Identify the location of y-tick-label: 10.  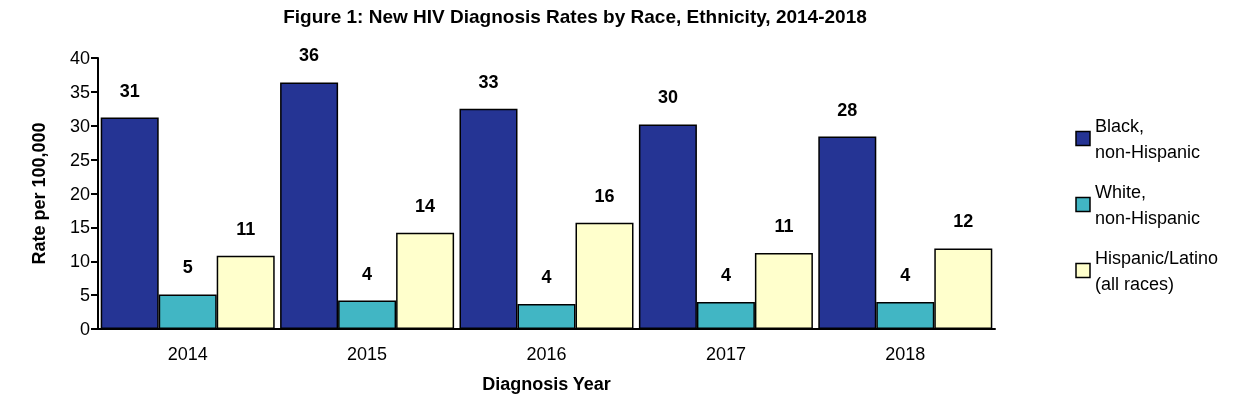
(79, 261).